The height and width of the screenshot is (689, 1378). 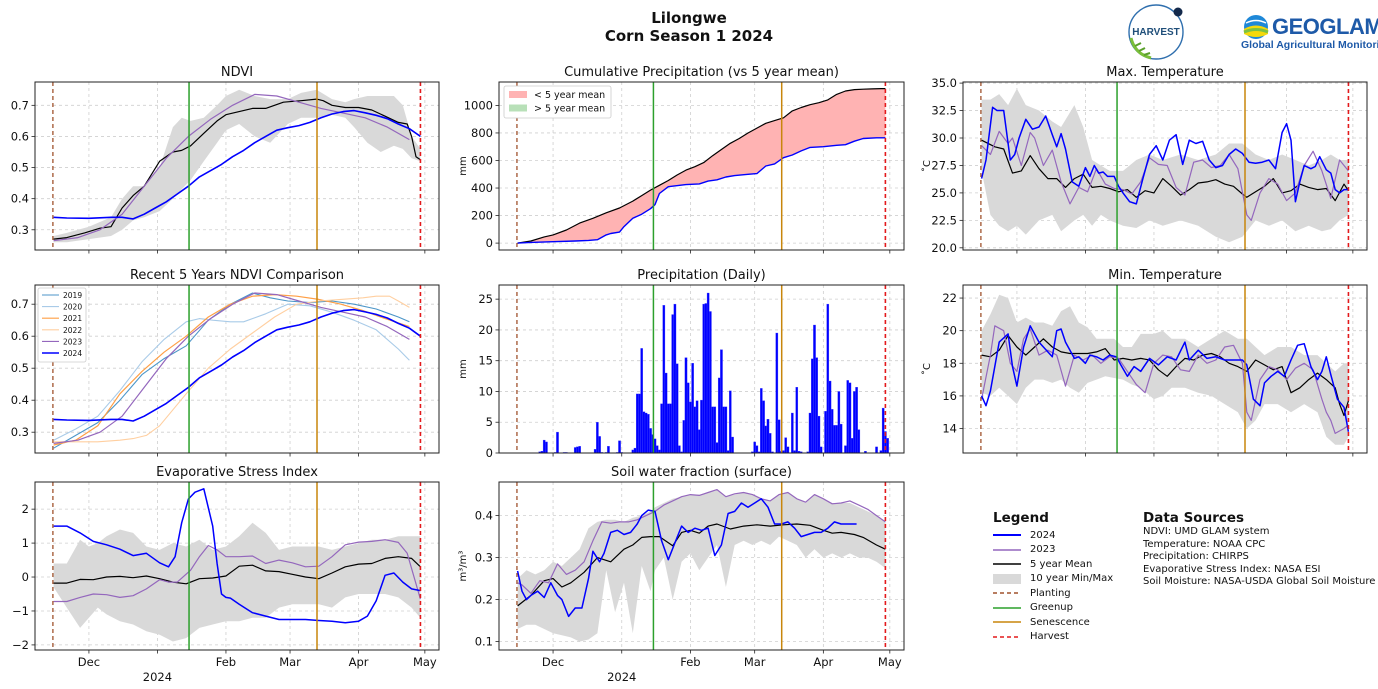 What do you see at coordinates (1156, 32) in the screenshot?
I see `harvest-logo-text: HARVEST` at bounding box center [1156, 32].